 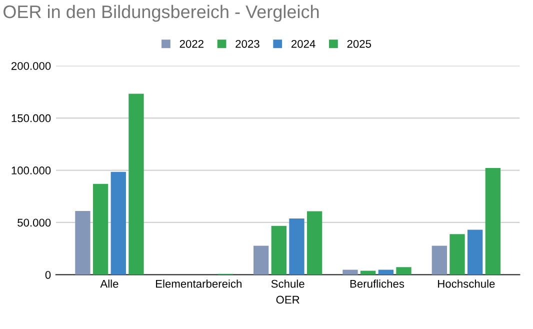 What do you see at coordinates (377, 284) in the screenshot?
I see `x-tick-label: Berufliches` at bounding box center [377, 284].